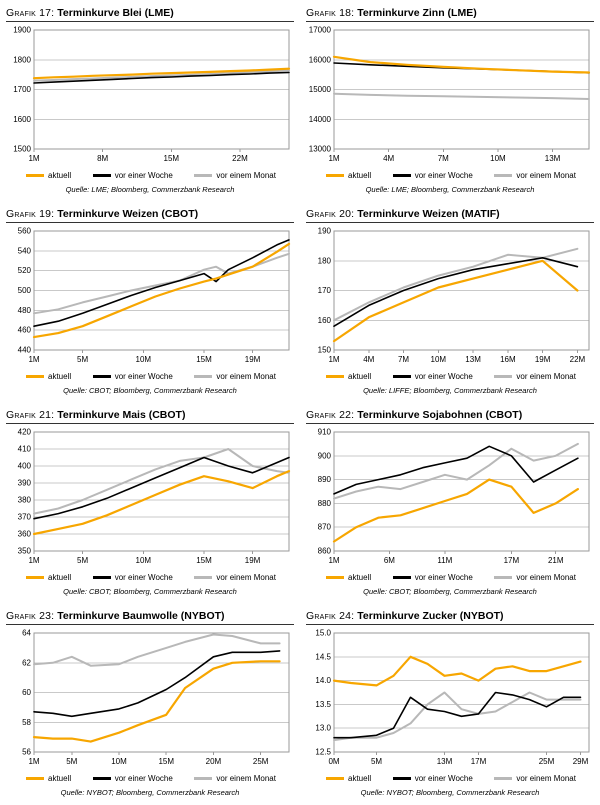 This screenshot has width=600, height=805. Describe the element at coordinates (417, 13) in the screenshot. I see `chart-title: Terminkurve Zinn (LME)` at that location.